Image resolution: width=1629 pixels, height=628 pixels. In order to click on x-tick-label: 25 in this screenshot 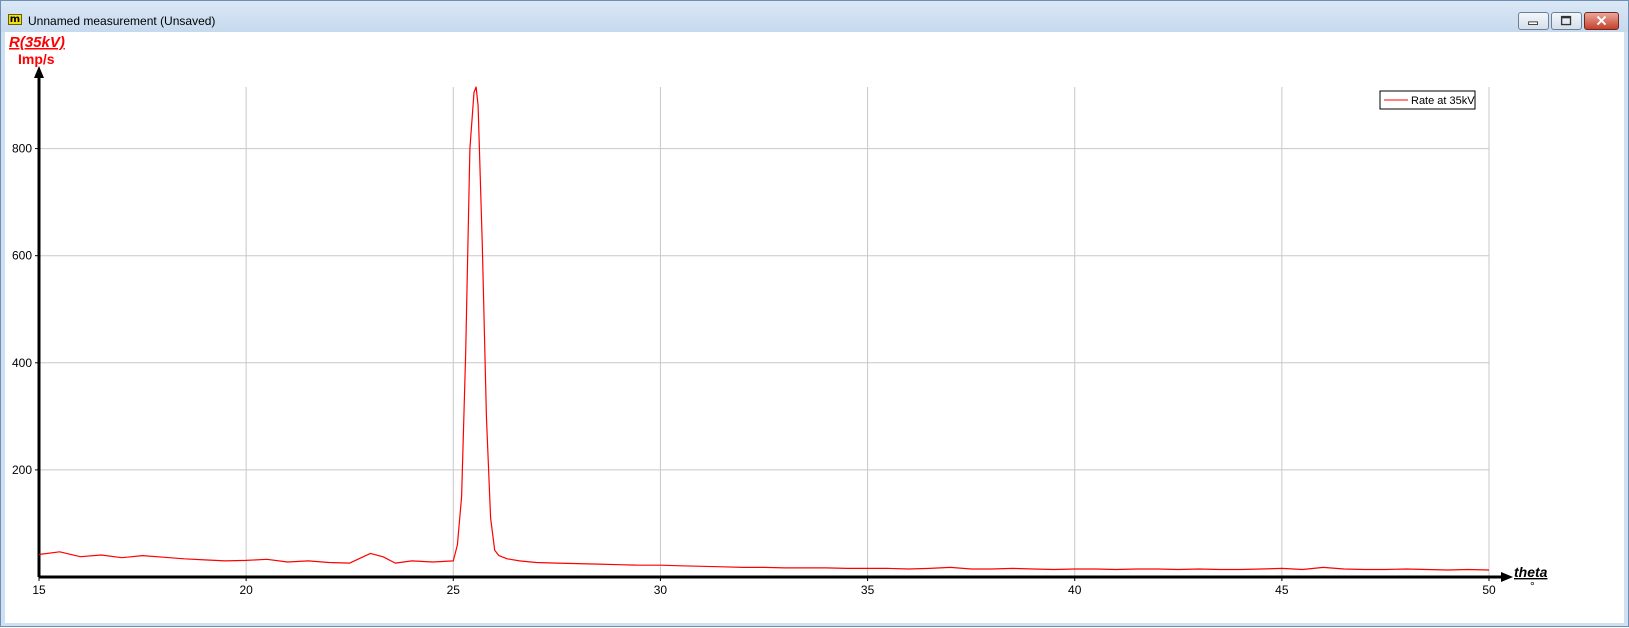, I will do `click(454, 590)`.